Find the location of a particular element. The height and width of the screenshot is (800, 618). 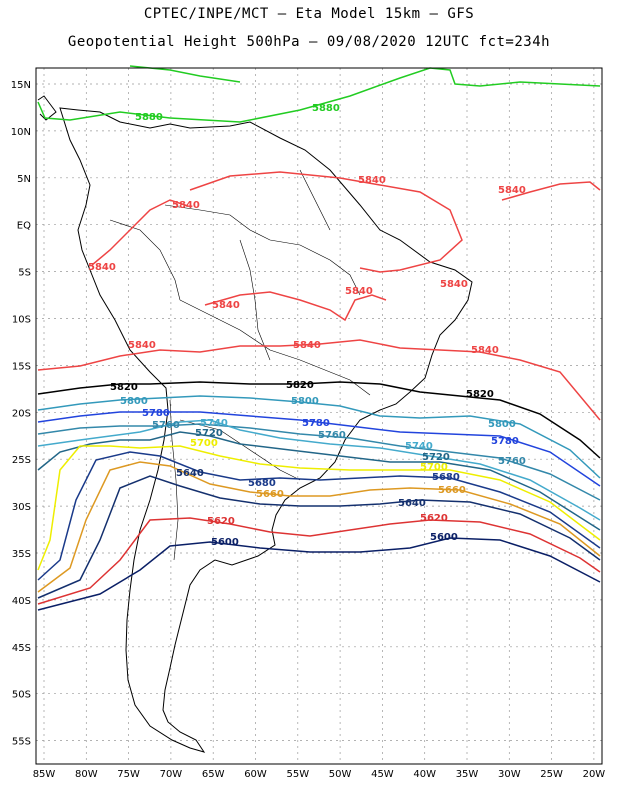

latitude-tick-label: EQ is located at coordinates (24, 226).